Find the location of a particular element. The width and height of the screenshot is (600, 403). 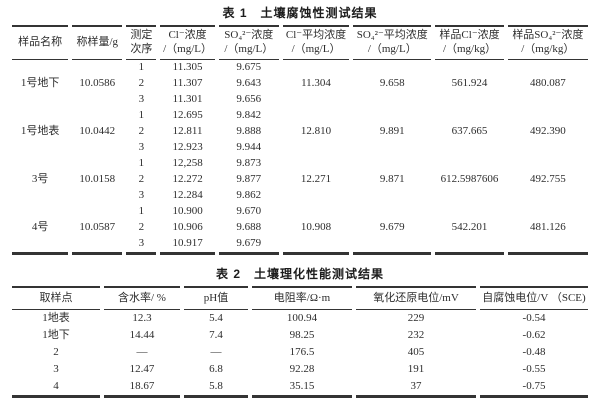

t1-col-so4: SO₄²⁻浓度/（mg/L） is located at coordinates (248, 42).